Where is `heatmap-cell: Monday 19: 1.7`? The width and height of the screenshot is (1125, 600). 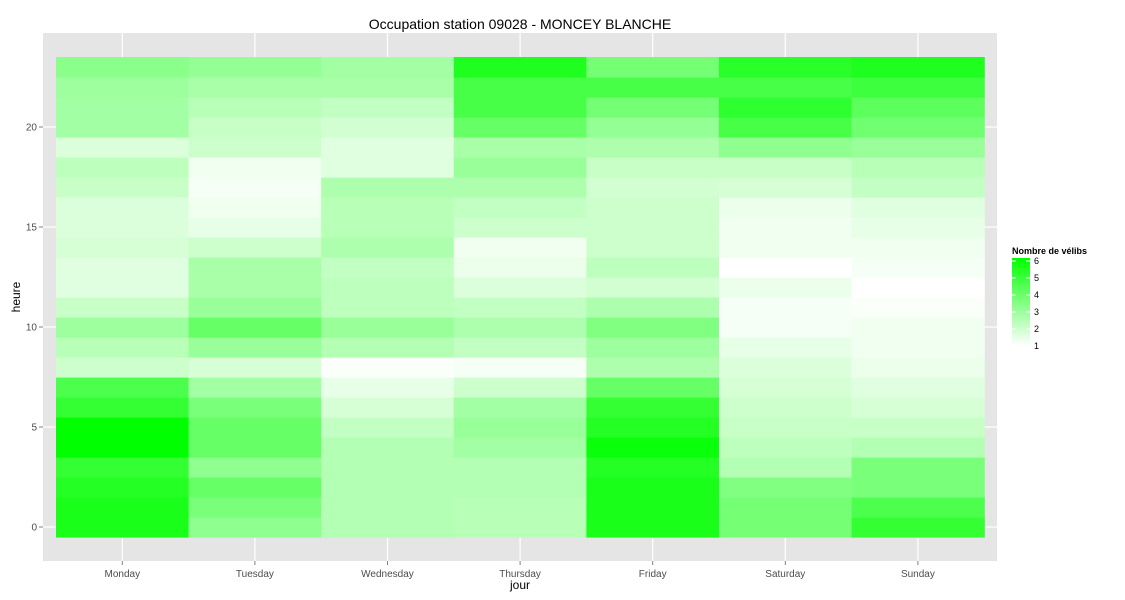
heatmap-cell: Monday 19: 1.7 is located at coordinates (123, 147).